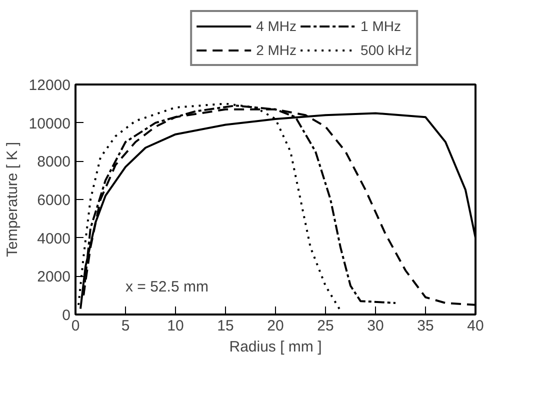 This screenshot has width=547, height=412. What do you see at coordinates (375, 326) in the screenshot?
I see `x-tick-label: 30` at bounding box center [375, 326].